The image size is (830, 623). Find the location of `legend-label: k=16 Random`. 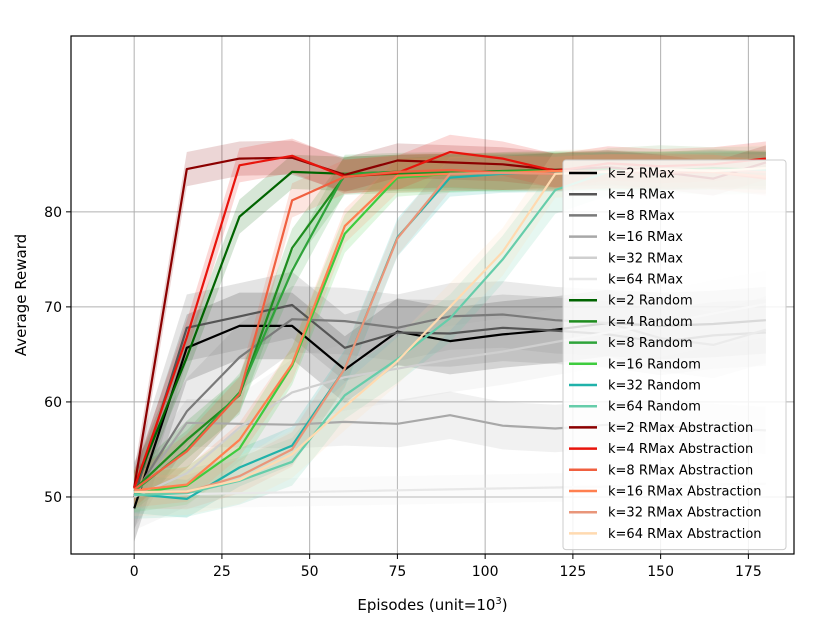

legend-label: k=16 Random is located at coordinates (654, 364).